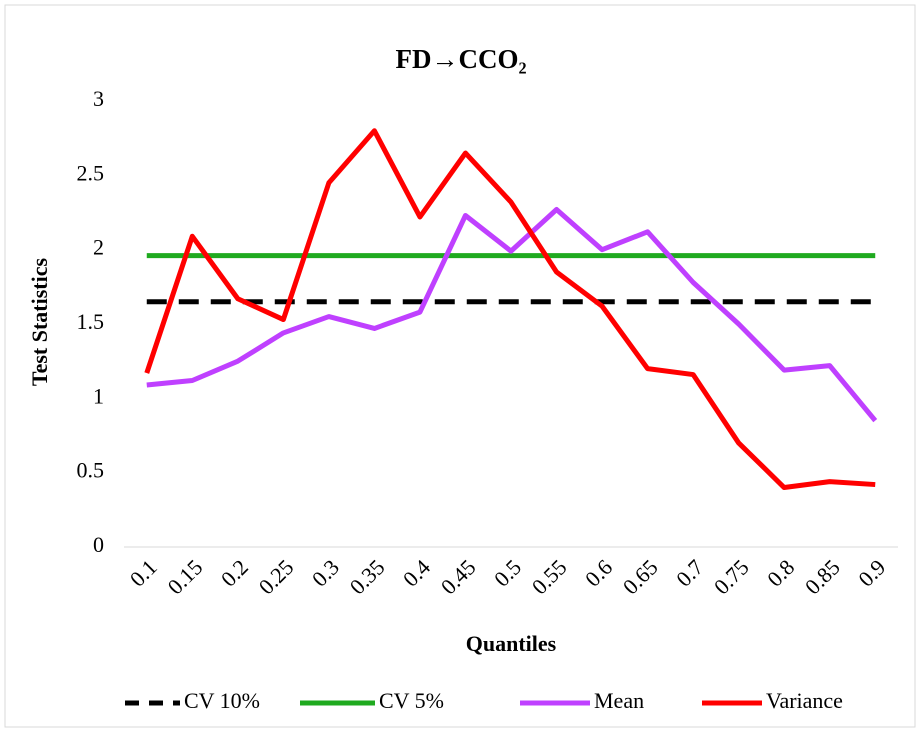 This screenshot has width=923, height=735. Describe the element at coordinates (91, 172) in the screenshot. I see `y-tick-label: 2.5` at that location.